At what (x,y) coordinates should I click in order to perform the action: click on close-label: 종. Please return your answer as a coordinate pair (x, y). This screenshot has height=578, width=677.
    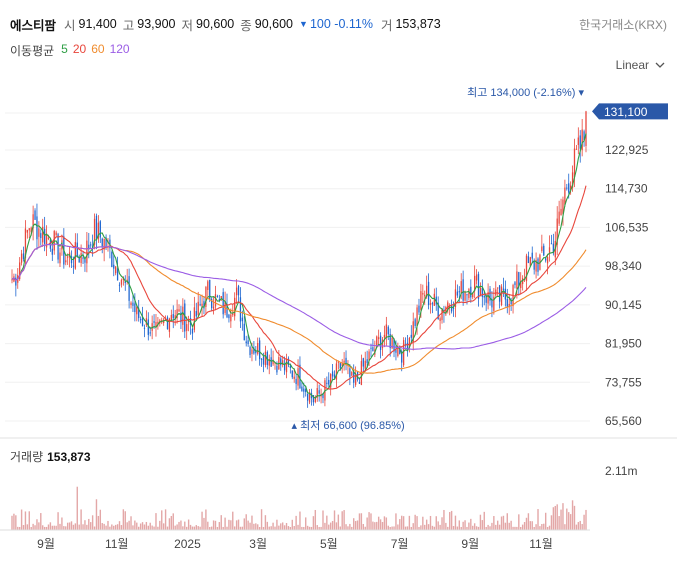
    Looking at the image, I should click on (246, 25).